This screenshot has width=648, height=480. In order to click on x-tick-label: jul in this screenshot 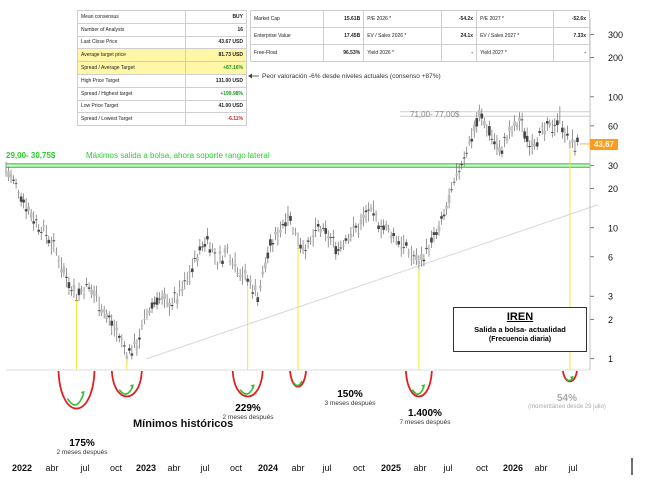, I will do `click(447, 468)`.